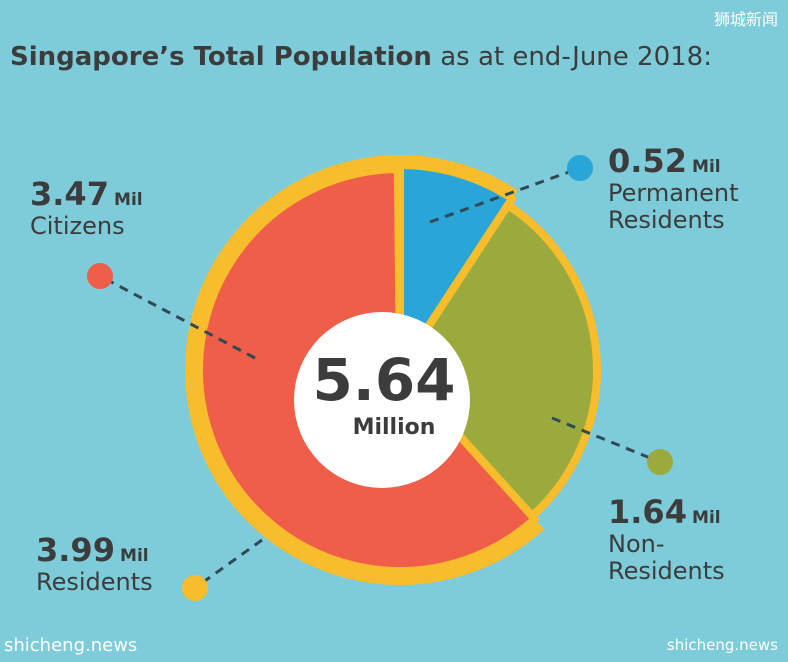  I want to click on leader-line-citizens, so click(177, 317).